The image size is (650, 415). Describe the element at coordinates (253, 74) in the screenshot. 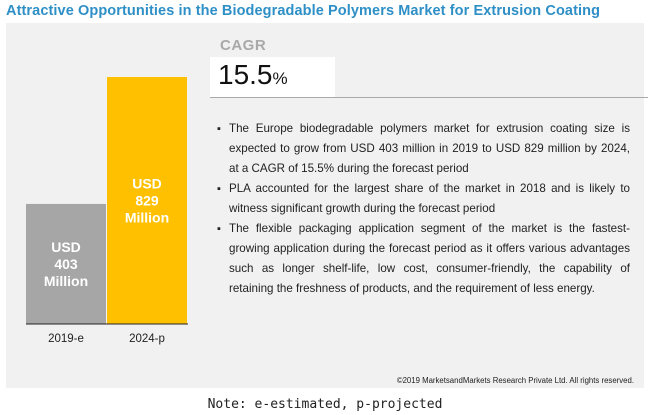

I see `cagr-value: 15.5%` at that location.